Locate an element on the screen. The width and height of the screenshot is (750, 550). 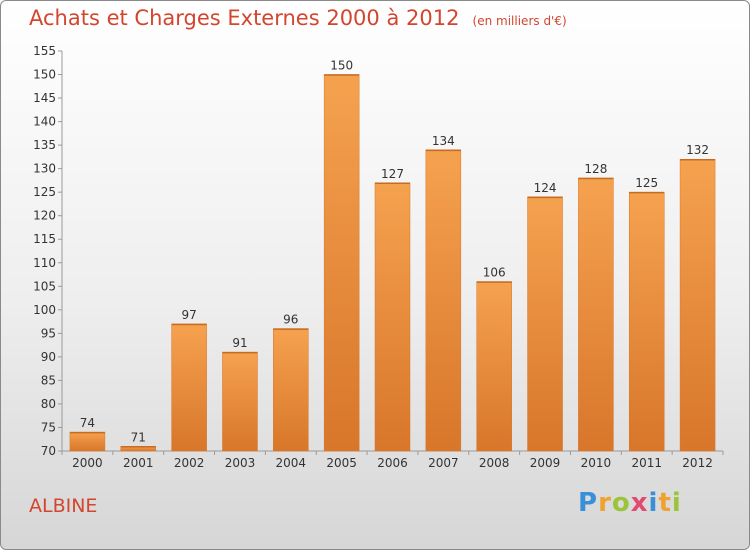
value-label-2000: 74 is located at coordinates (87, 423).